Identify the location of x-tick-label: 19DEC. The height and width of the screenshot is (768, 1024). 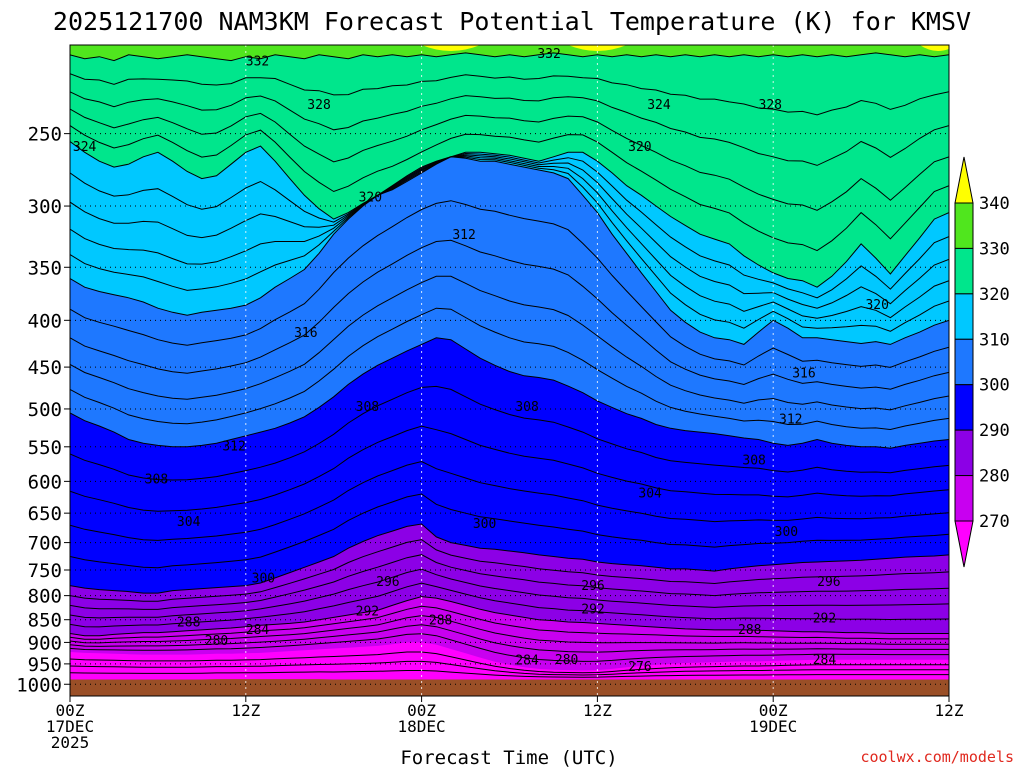
(773, 726).